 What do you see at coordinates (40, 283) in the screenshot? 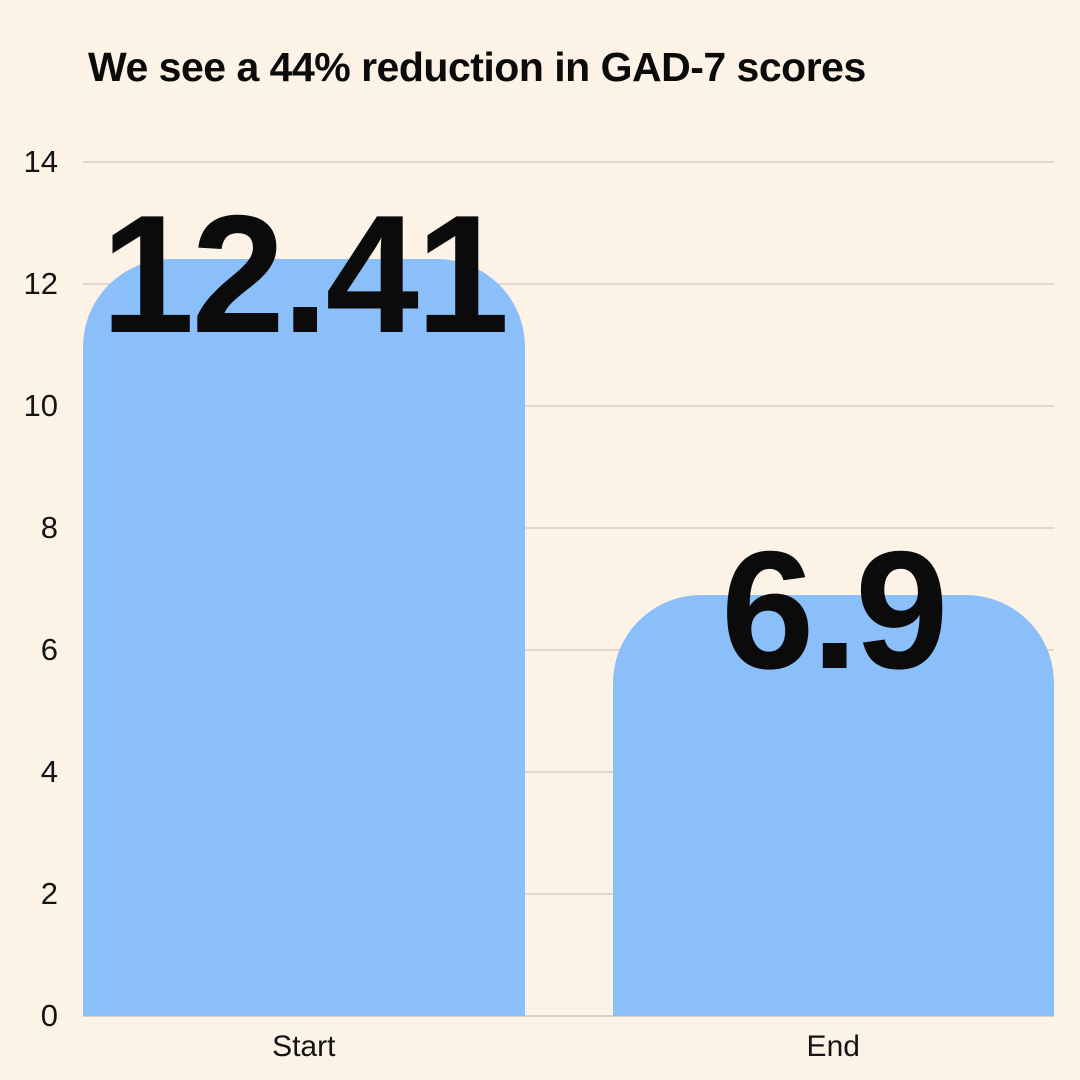
I see `y-tick-label-12: 12` at bounding box center [40, 283].